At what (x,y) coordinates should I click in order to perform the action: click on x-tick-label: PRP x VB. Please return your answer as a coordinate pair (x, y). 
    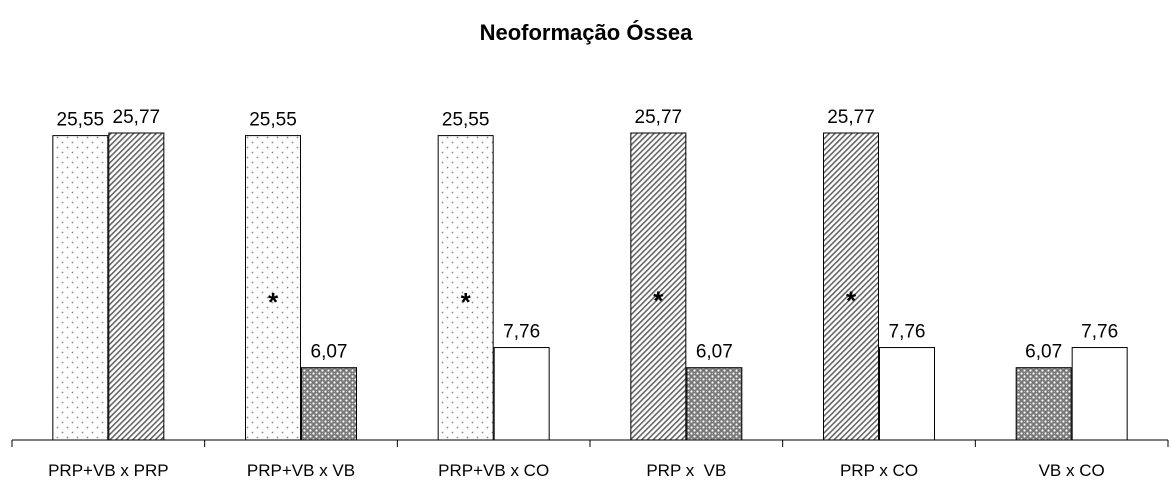
    Looking at the image, I should click on (686, 470).